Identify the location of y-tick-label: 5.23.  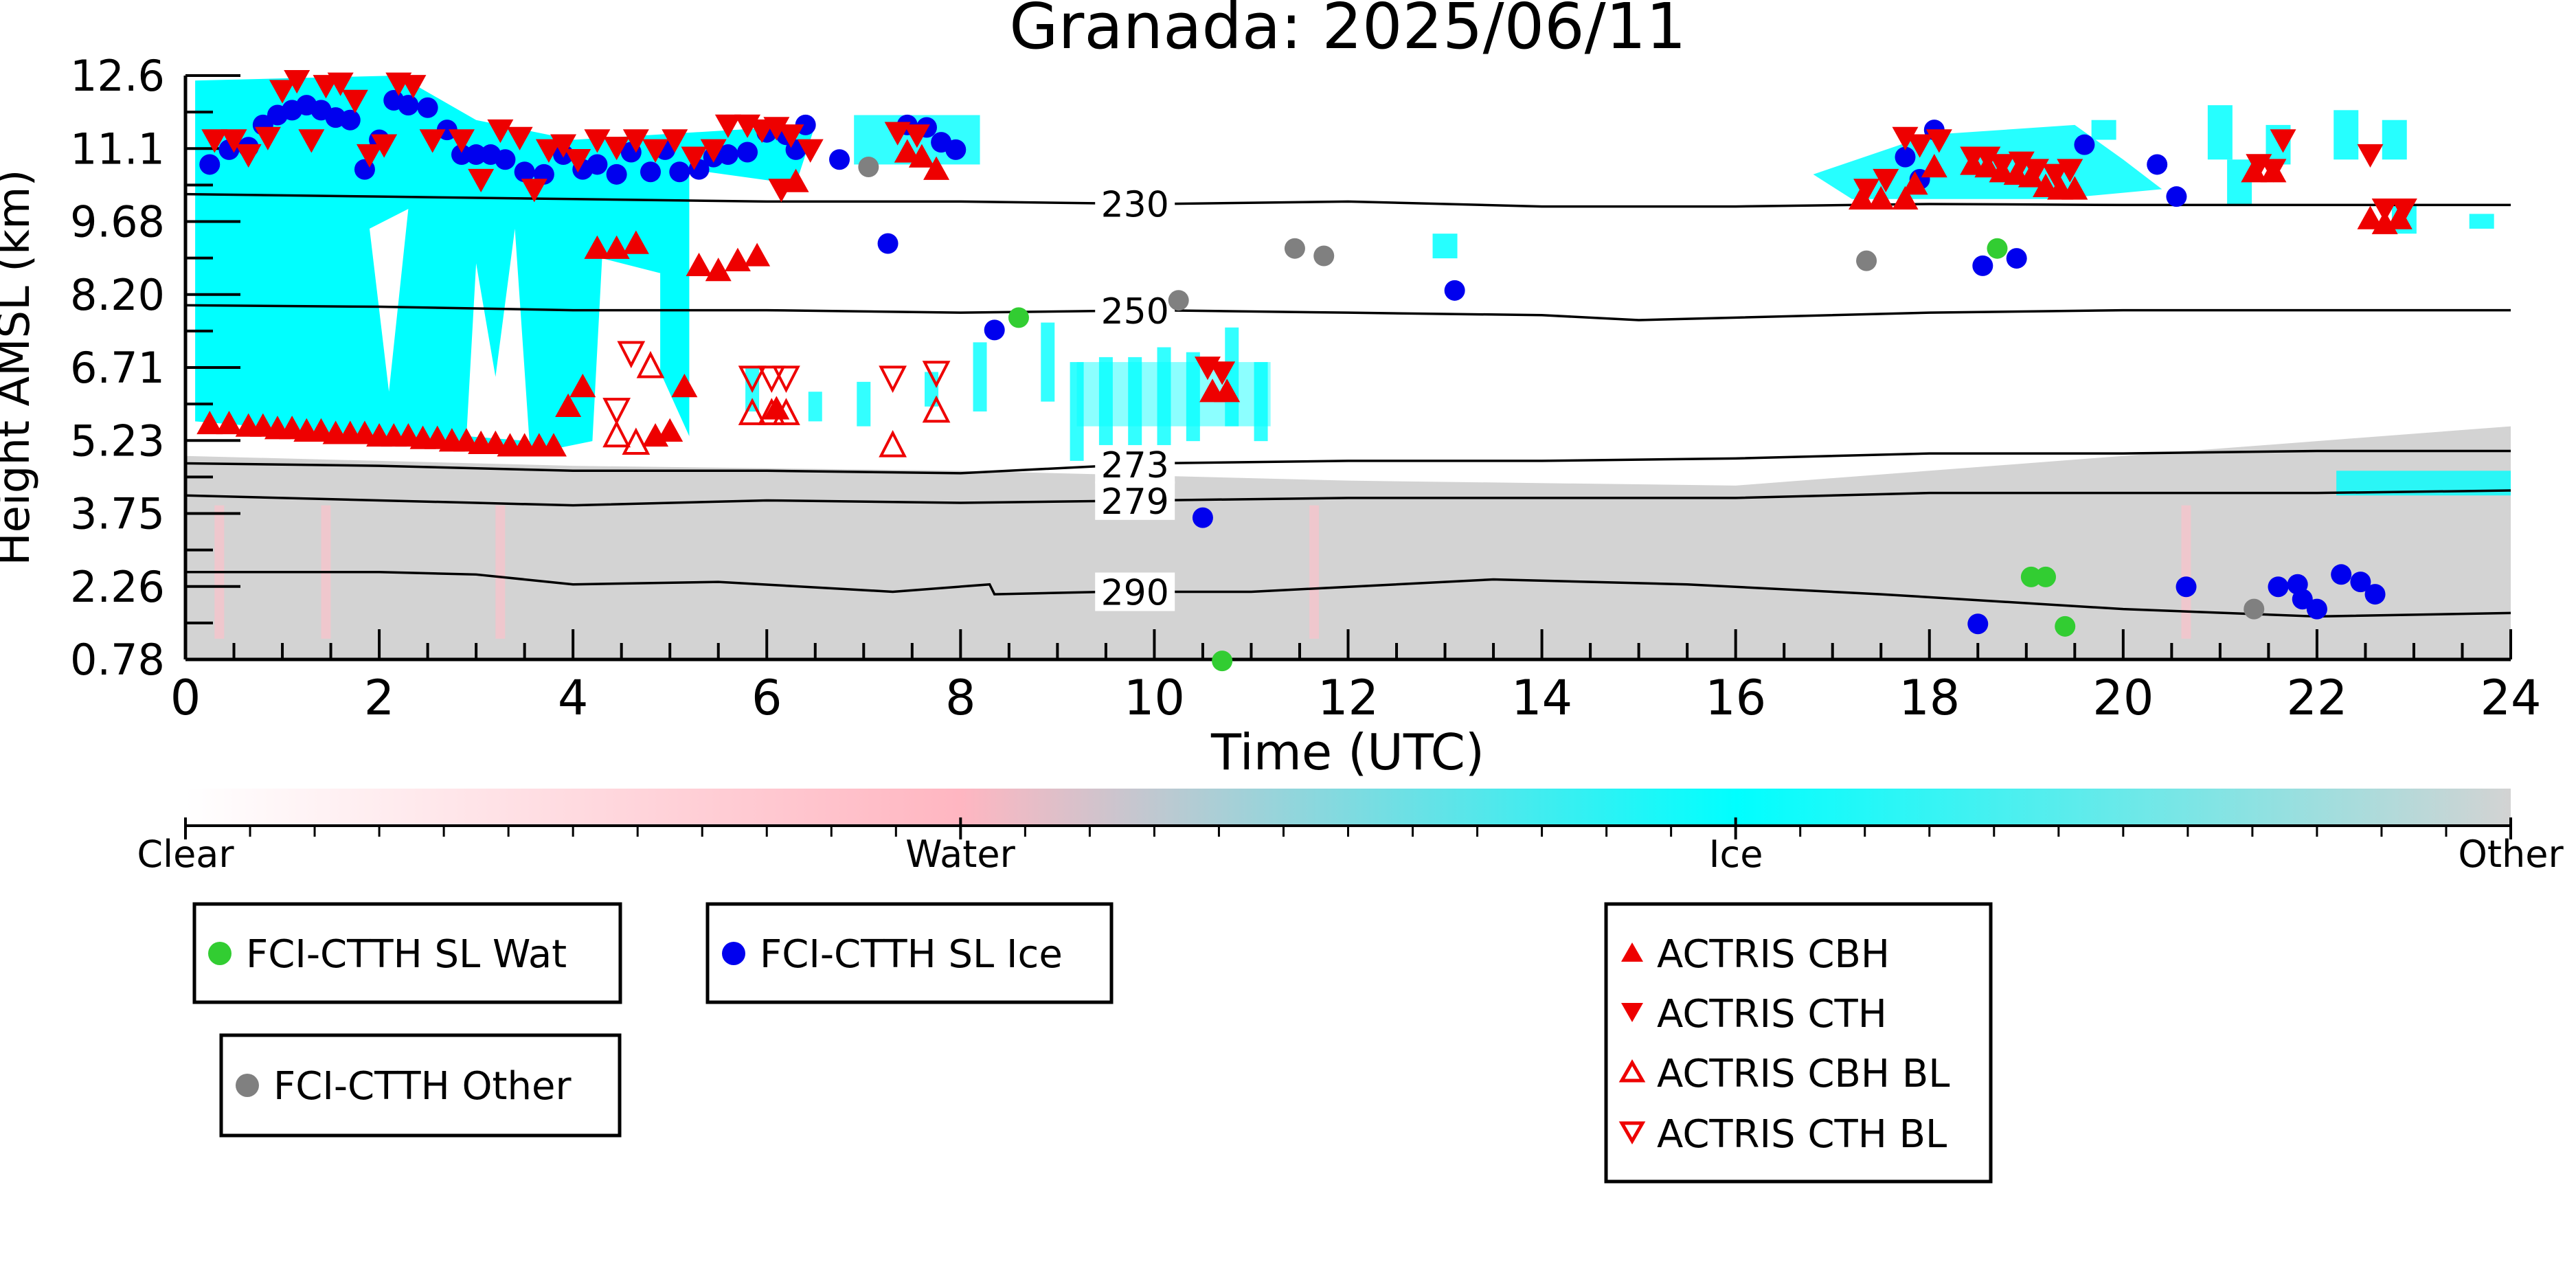
(117, 441).